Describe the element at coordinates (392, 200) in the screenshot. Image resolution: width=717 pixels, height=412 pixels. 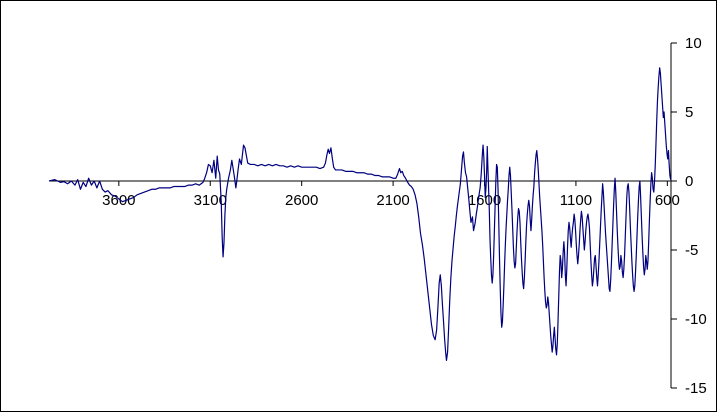
I see `x-tick-label: 2100` at that location.